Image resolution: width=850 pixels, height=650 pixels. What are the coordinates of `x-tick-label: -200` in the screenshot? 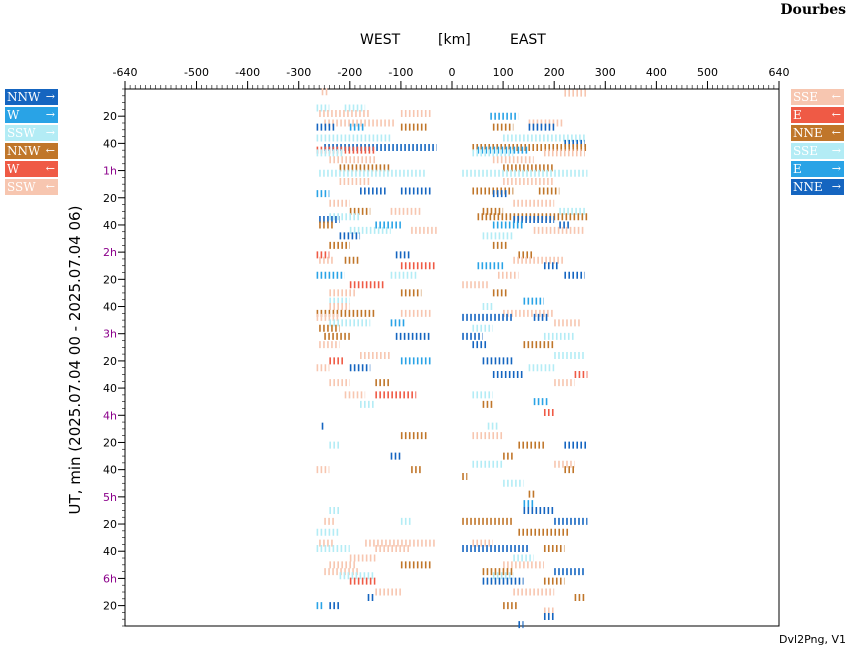 It's located at (349, 72).